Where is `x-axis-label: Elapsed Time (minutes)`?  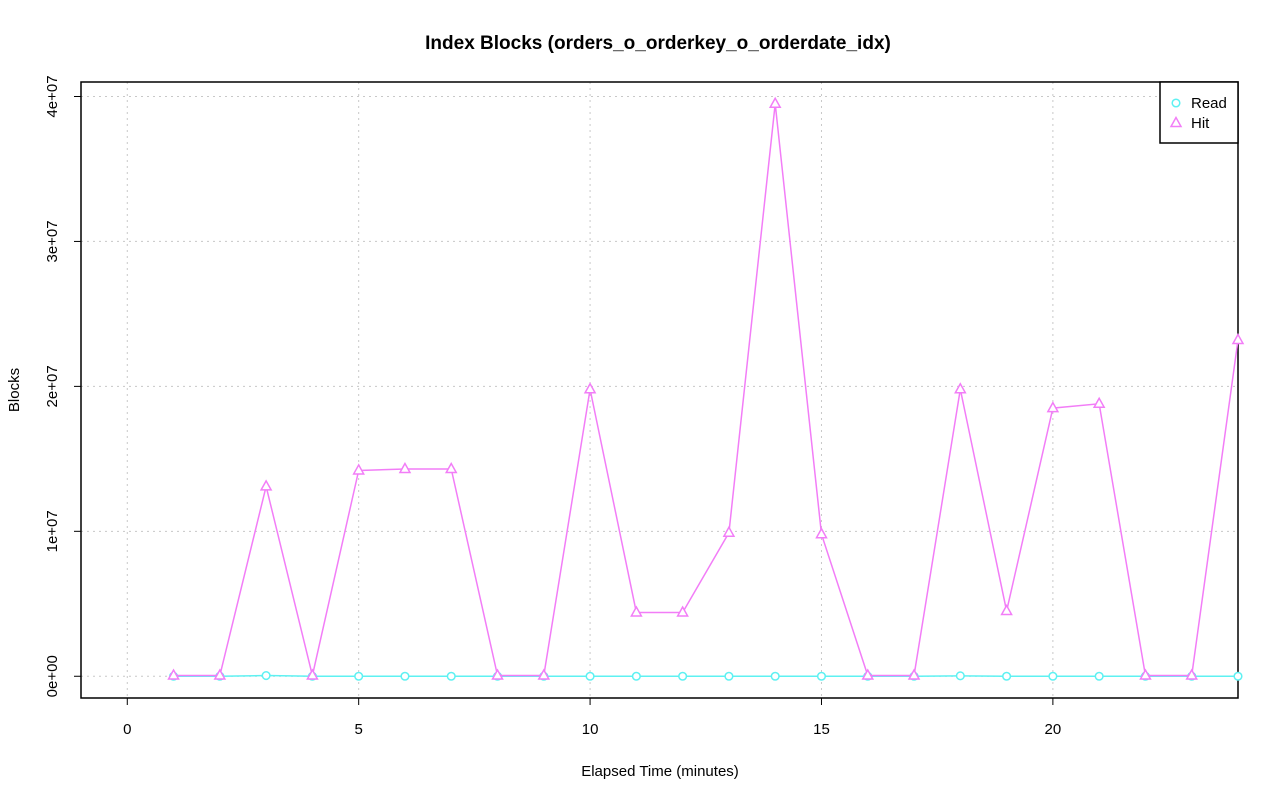 x-axis-label: Elapsed Time (minutes) is located at coordinates (660, 771).